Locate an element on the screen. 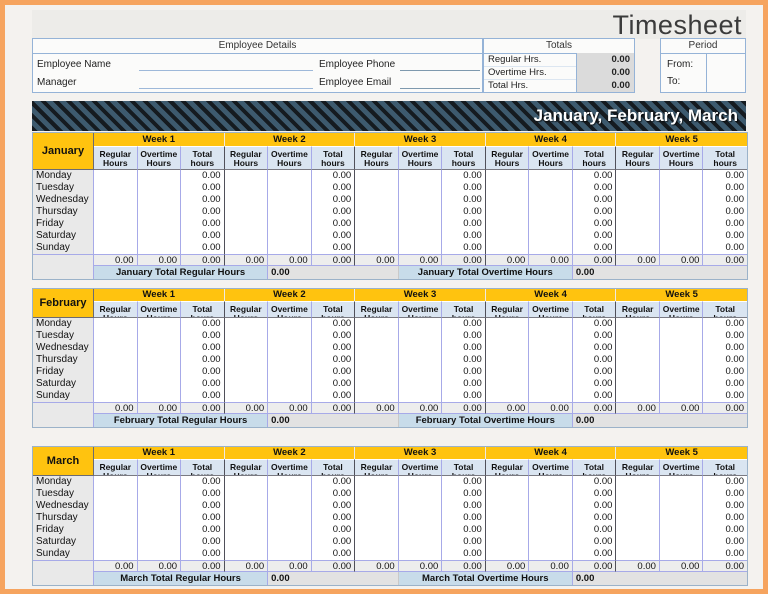 The width and height of the screenshot is (768, 594). employee-name-field is located at coordinates (226, 70).